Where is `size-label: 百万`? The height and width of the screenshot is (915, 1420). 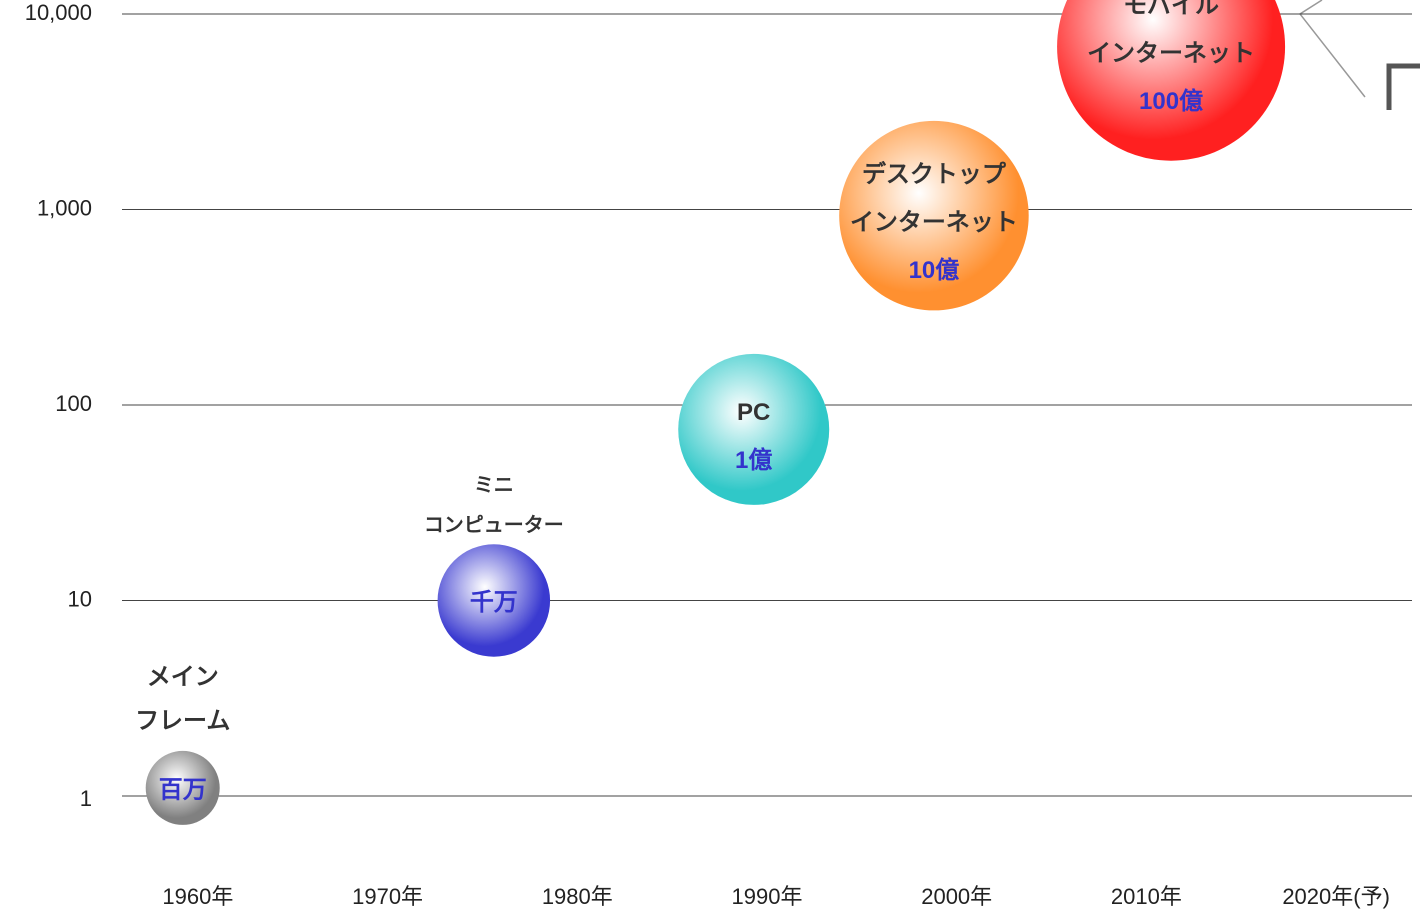
size-label: 百万 is located at coordinates (183, 789).